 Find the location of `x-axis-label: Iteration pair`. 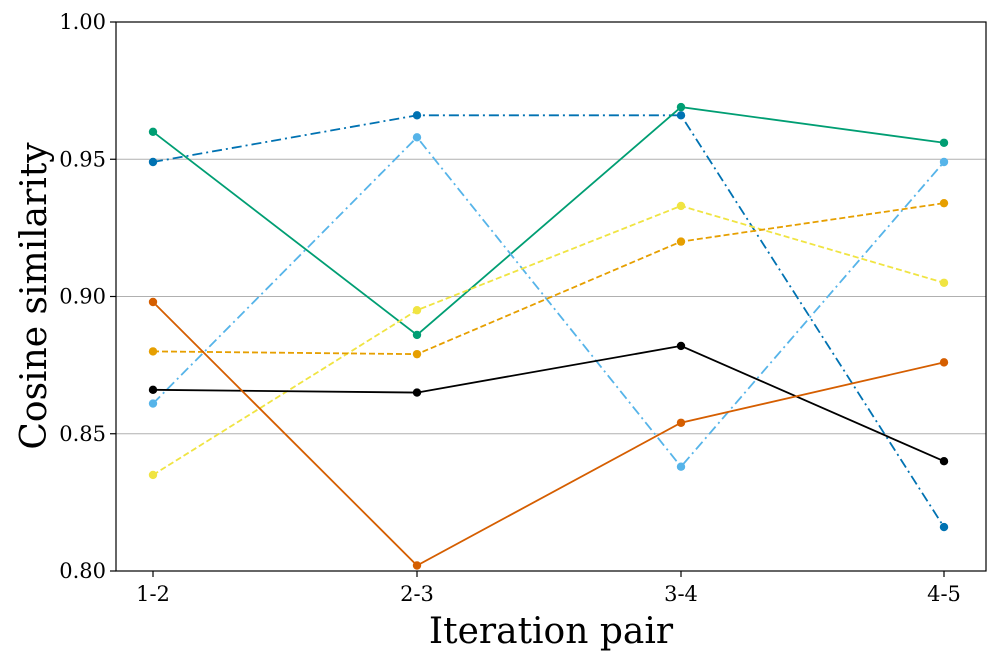

x-axis-label: Iteration pair is located at coordinates (551, 631).